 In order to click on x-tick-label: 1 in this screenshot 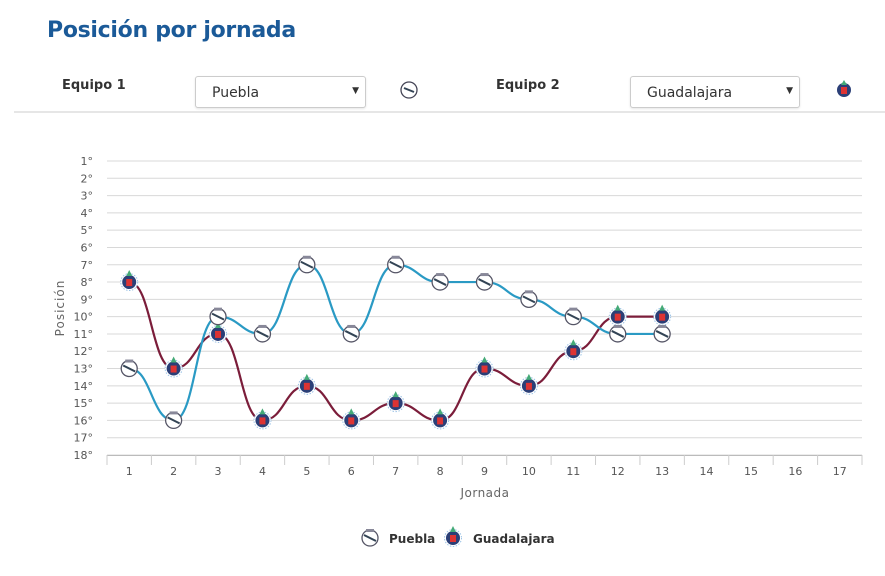, I will do `click(129, 471)`.